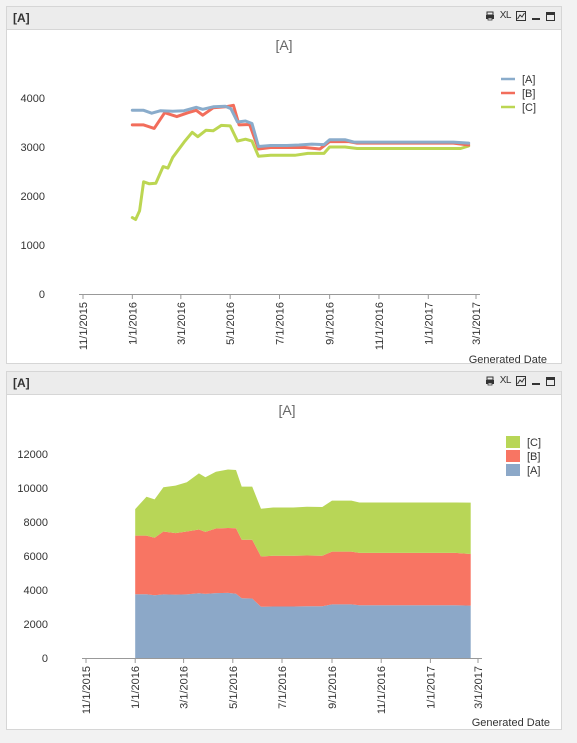  Describe the element at coordinates (303, 567) in the screenshot. I see `series-area-b` at that location.